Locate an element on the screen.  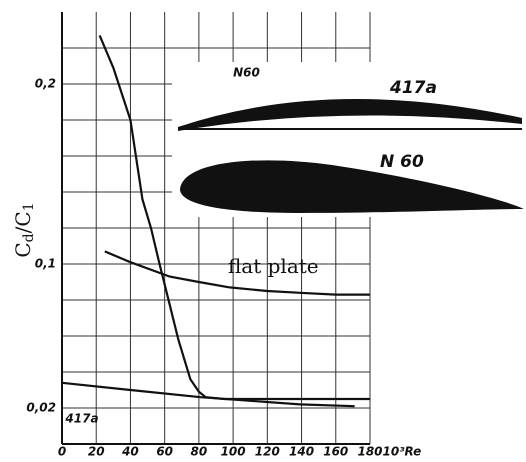
x-tick-label: 180 is located at coordinates (369, 452).